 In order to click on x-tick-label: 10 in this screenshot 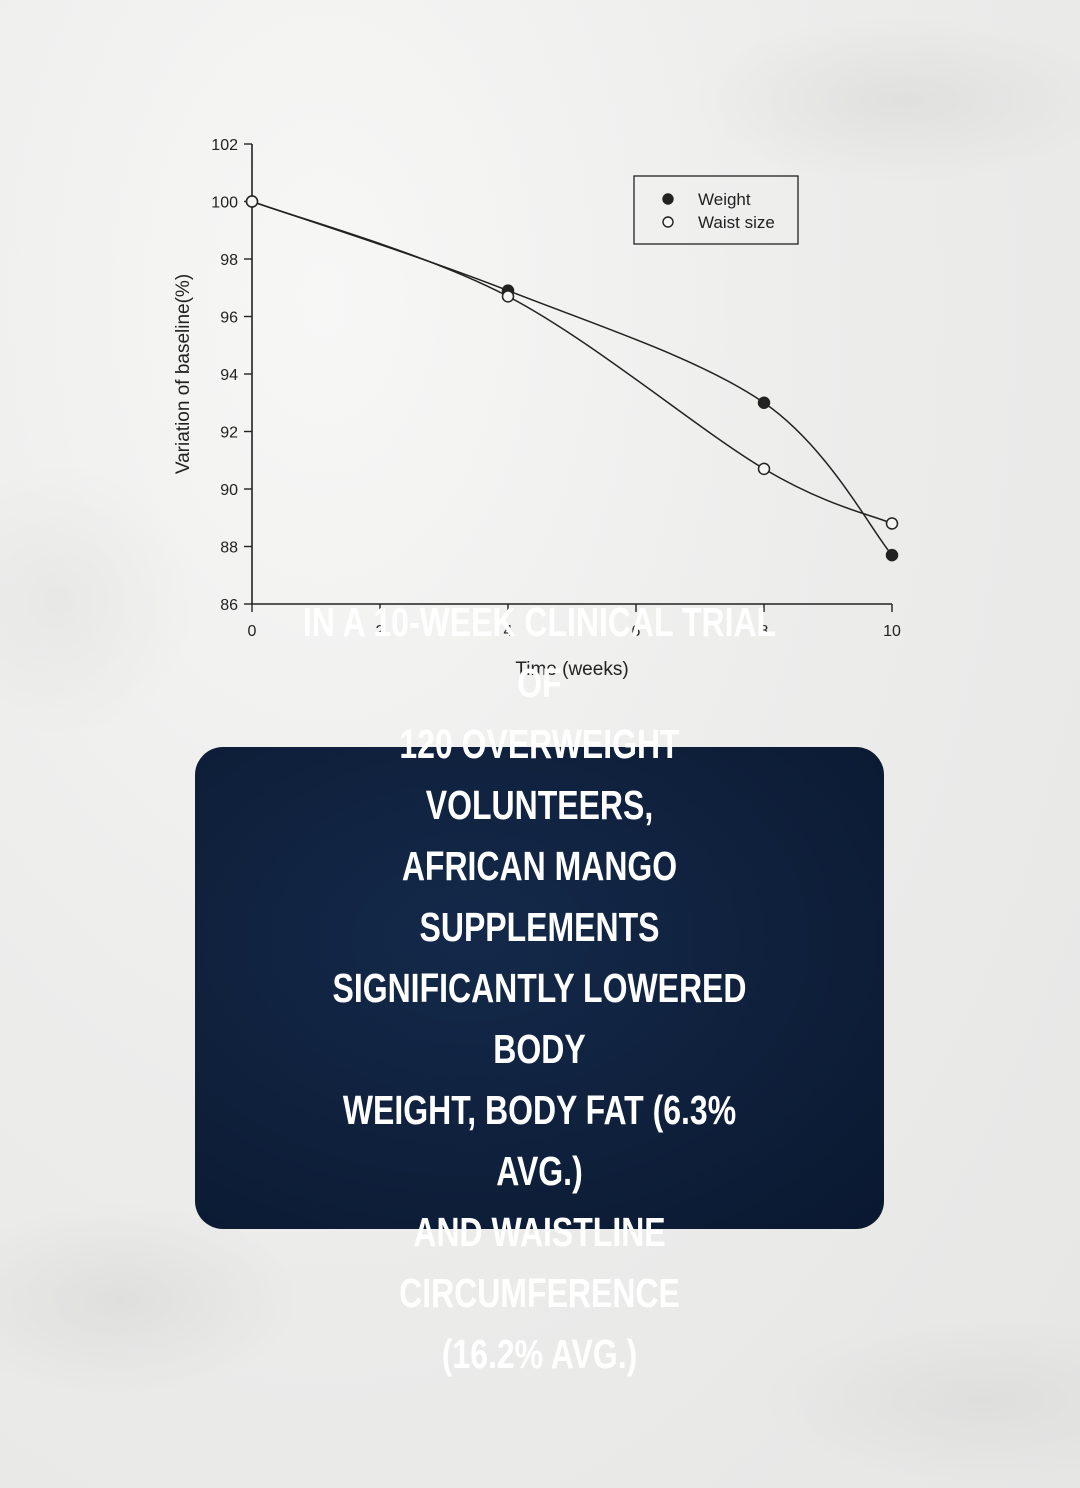, I will do `click(892, 631)`.